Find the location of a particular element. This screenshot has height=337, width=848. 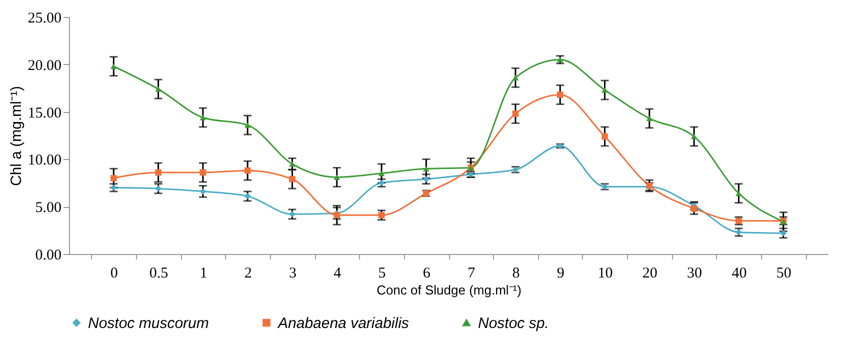

x-tick-label: 9 is located at coordinates (560, 274).